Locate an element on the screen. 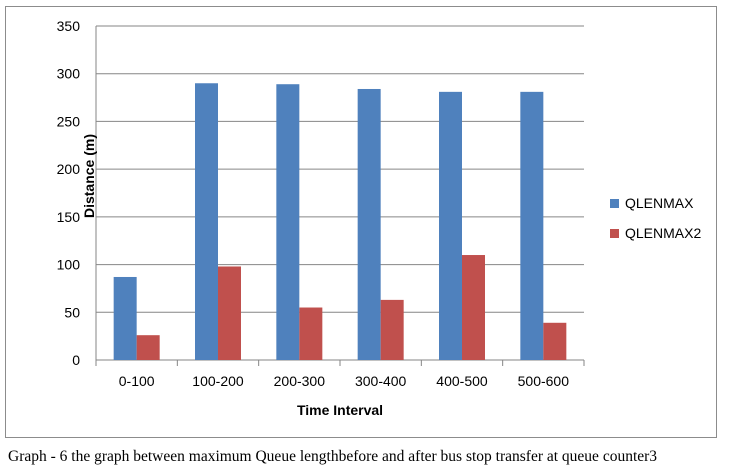  y-tick-label-50: 50 is located at coordinates (72, 312).